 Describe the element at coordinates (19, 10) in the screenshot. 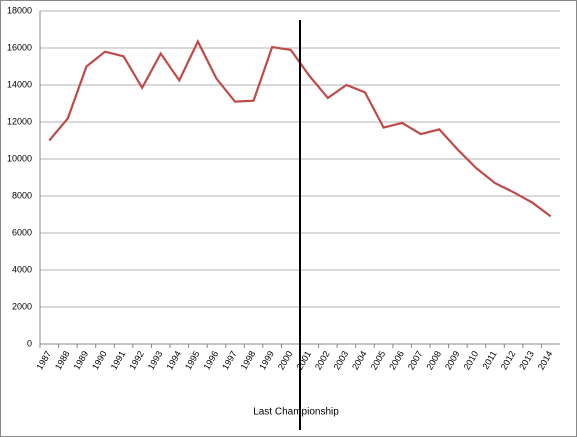

I see `y-tick-label: 18000` at that location.